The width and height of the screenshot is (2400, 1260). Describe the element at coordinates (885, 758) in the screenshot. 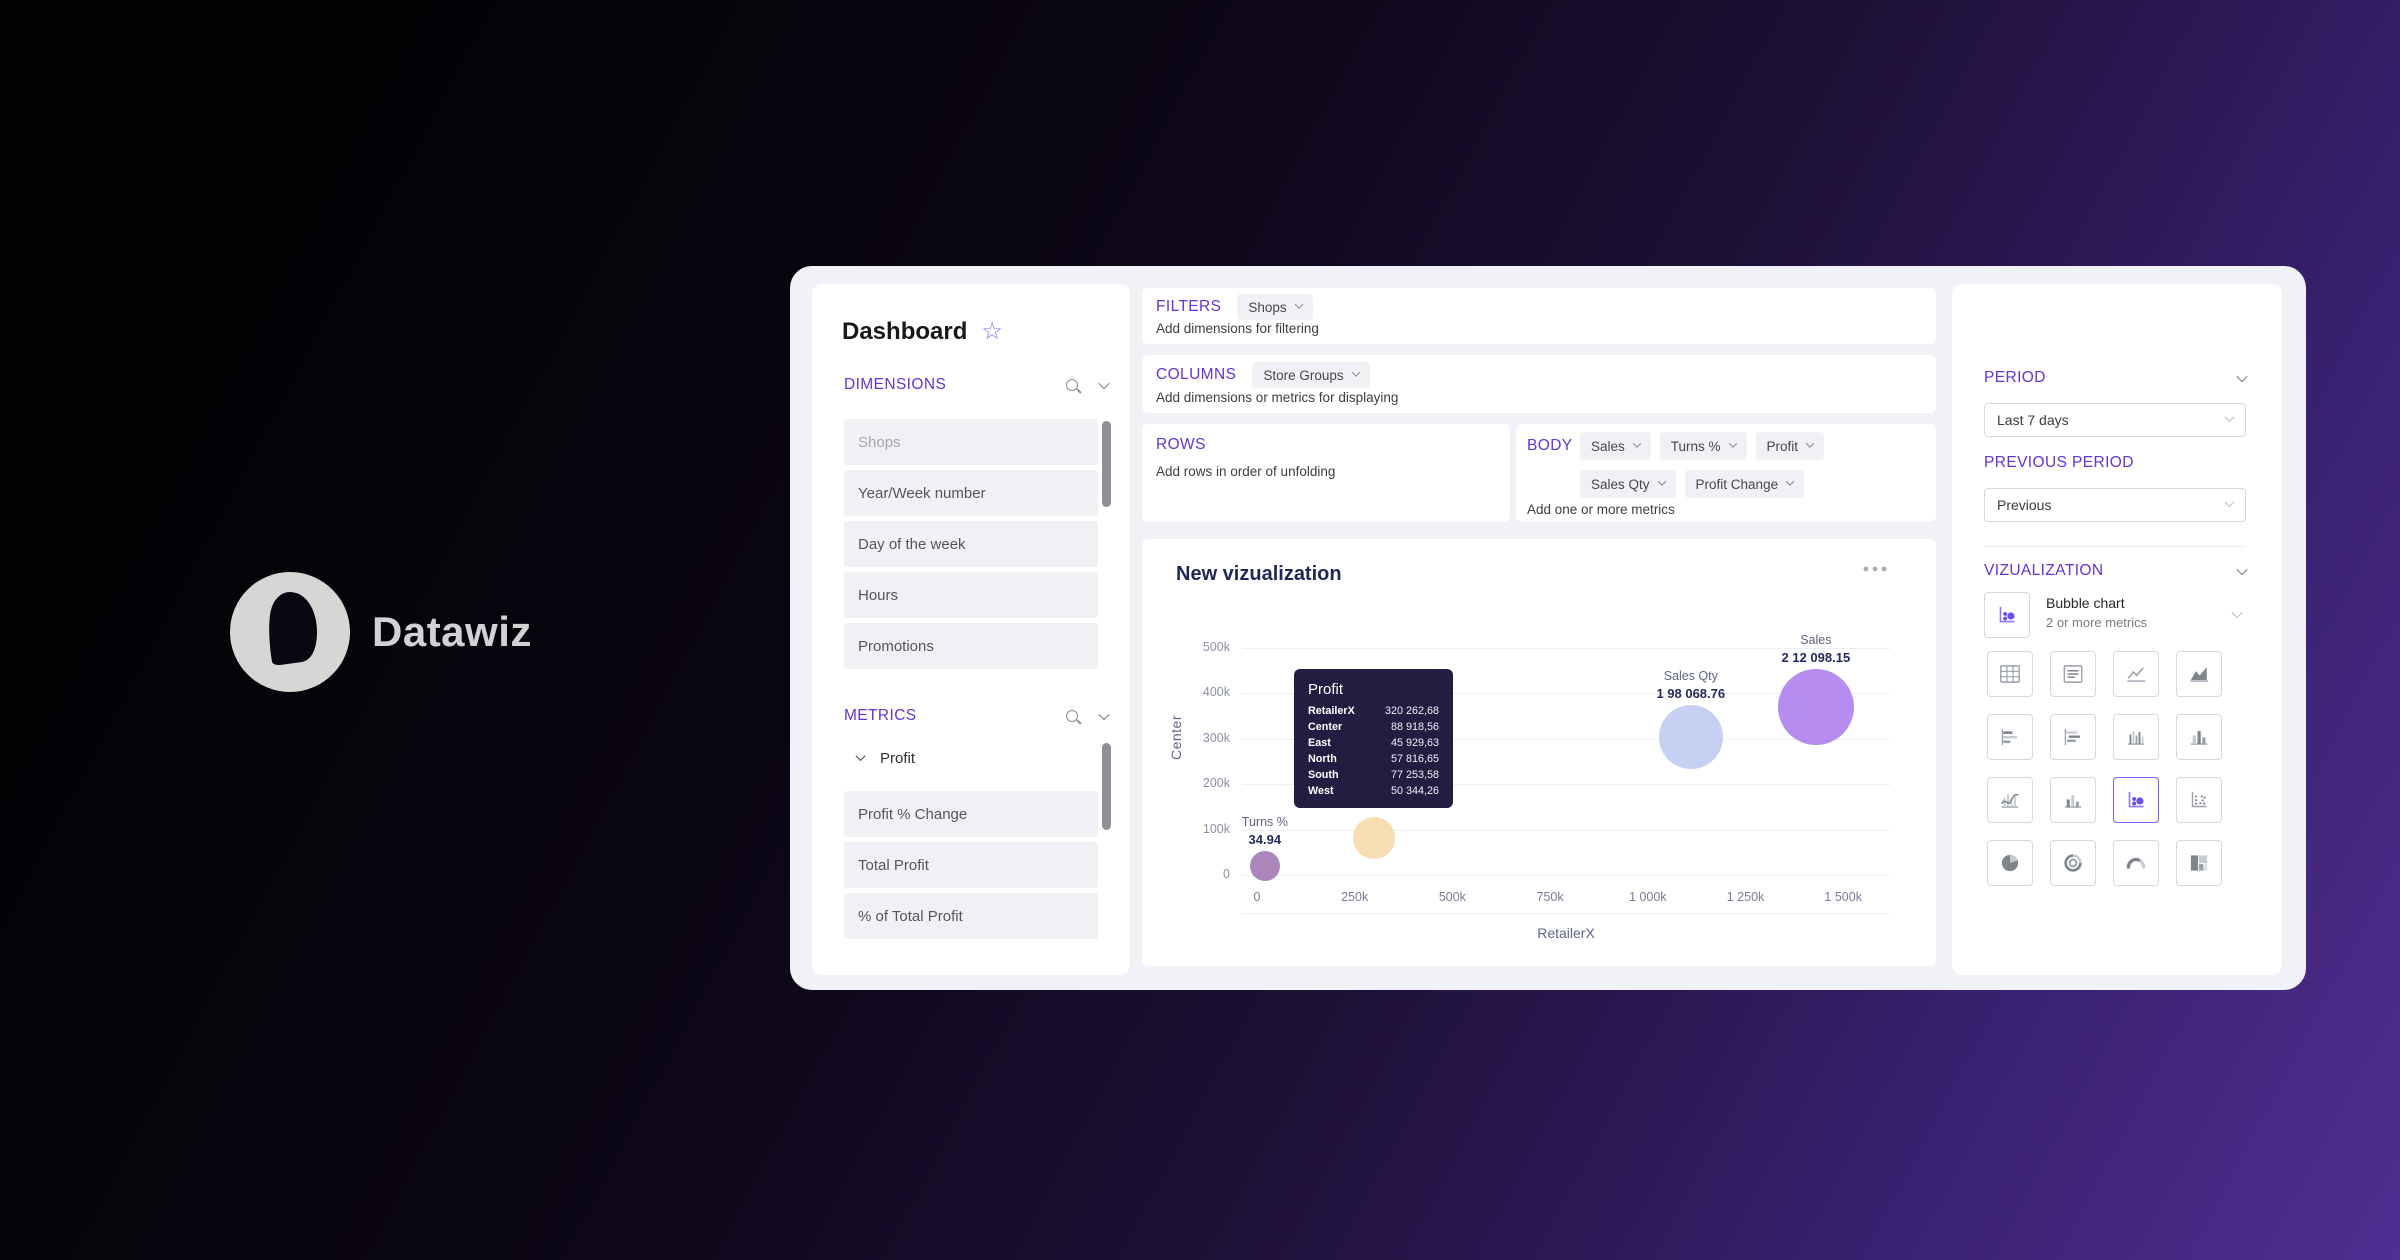

I see `metric-group-profit: Profit` at that location.